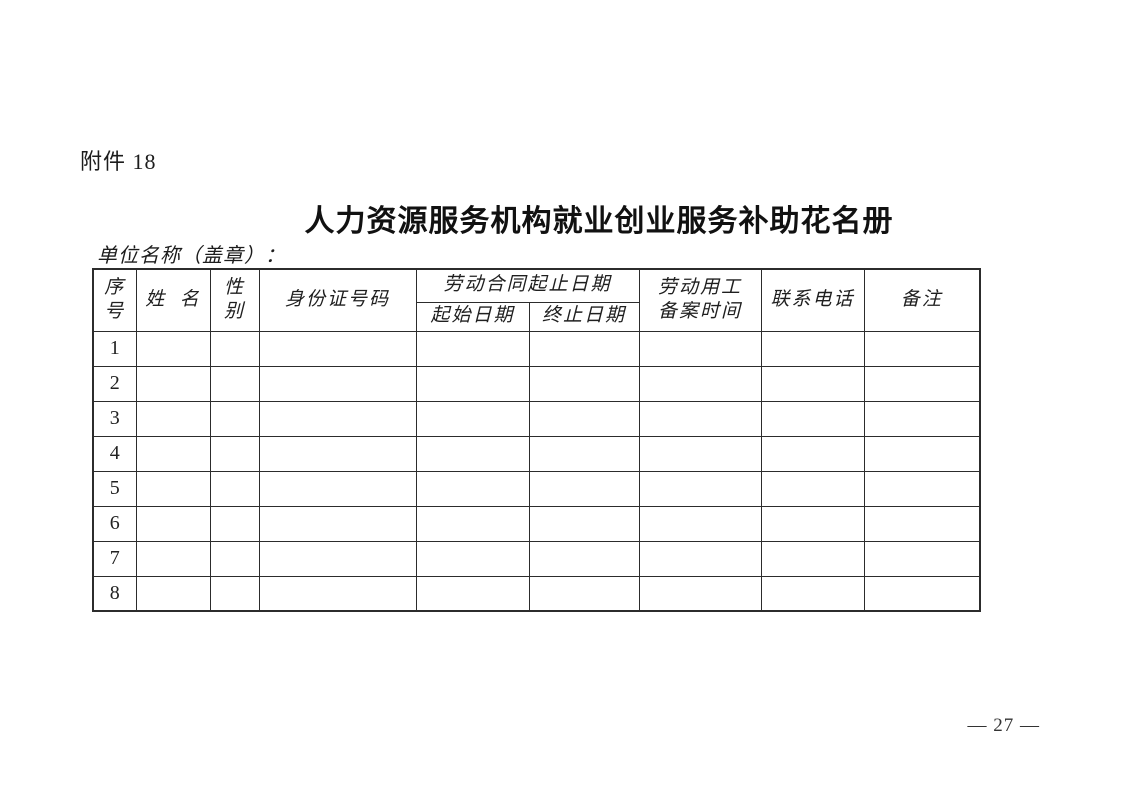 Image resolution: width=1122 pixels, height=792 pixels. What do you see at coordinates (173, 300) in the screenshot?
I see `header-name: 姓 名` at bounding box center [173, 300].